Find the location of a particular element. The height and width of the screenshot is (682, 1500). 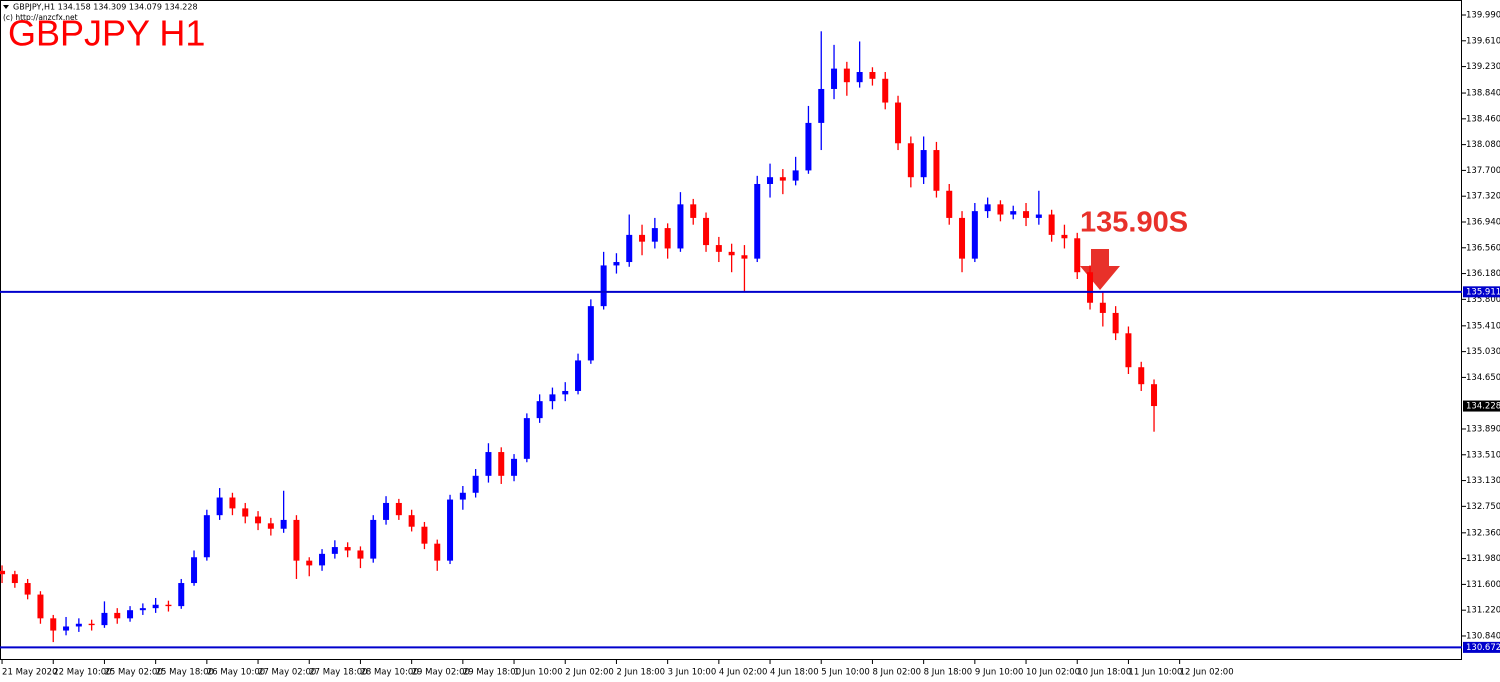

y-tick-label: 138.840 is located at coordinates (1483, 94).